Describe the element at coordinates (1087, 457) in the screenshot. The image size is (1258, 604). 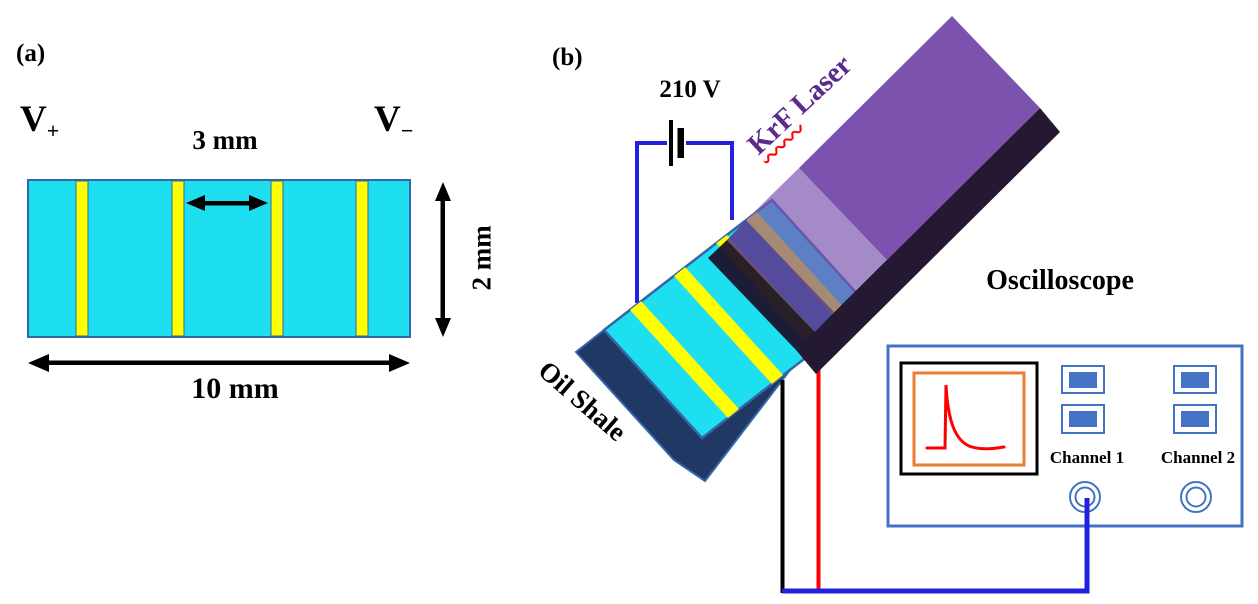
I see `channel-1-label: Channel 1` at that location.